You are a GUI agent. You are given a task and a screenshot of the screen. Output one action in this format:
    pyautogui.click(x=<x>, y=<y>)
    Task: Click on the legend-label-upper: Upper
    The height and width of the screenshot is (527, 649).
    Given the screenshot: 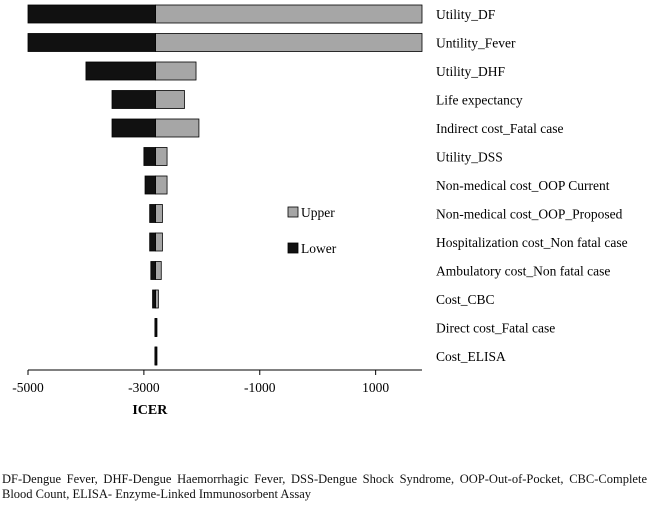 What is the action you would take?
    pyautogui.click(x=318, y=212)
    